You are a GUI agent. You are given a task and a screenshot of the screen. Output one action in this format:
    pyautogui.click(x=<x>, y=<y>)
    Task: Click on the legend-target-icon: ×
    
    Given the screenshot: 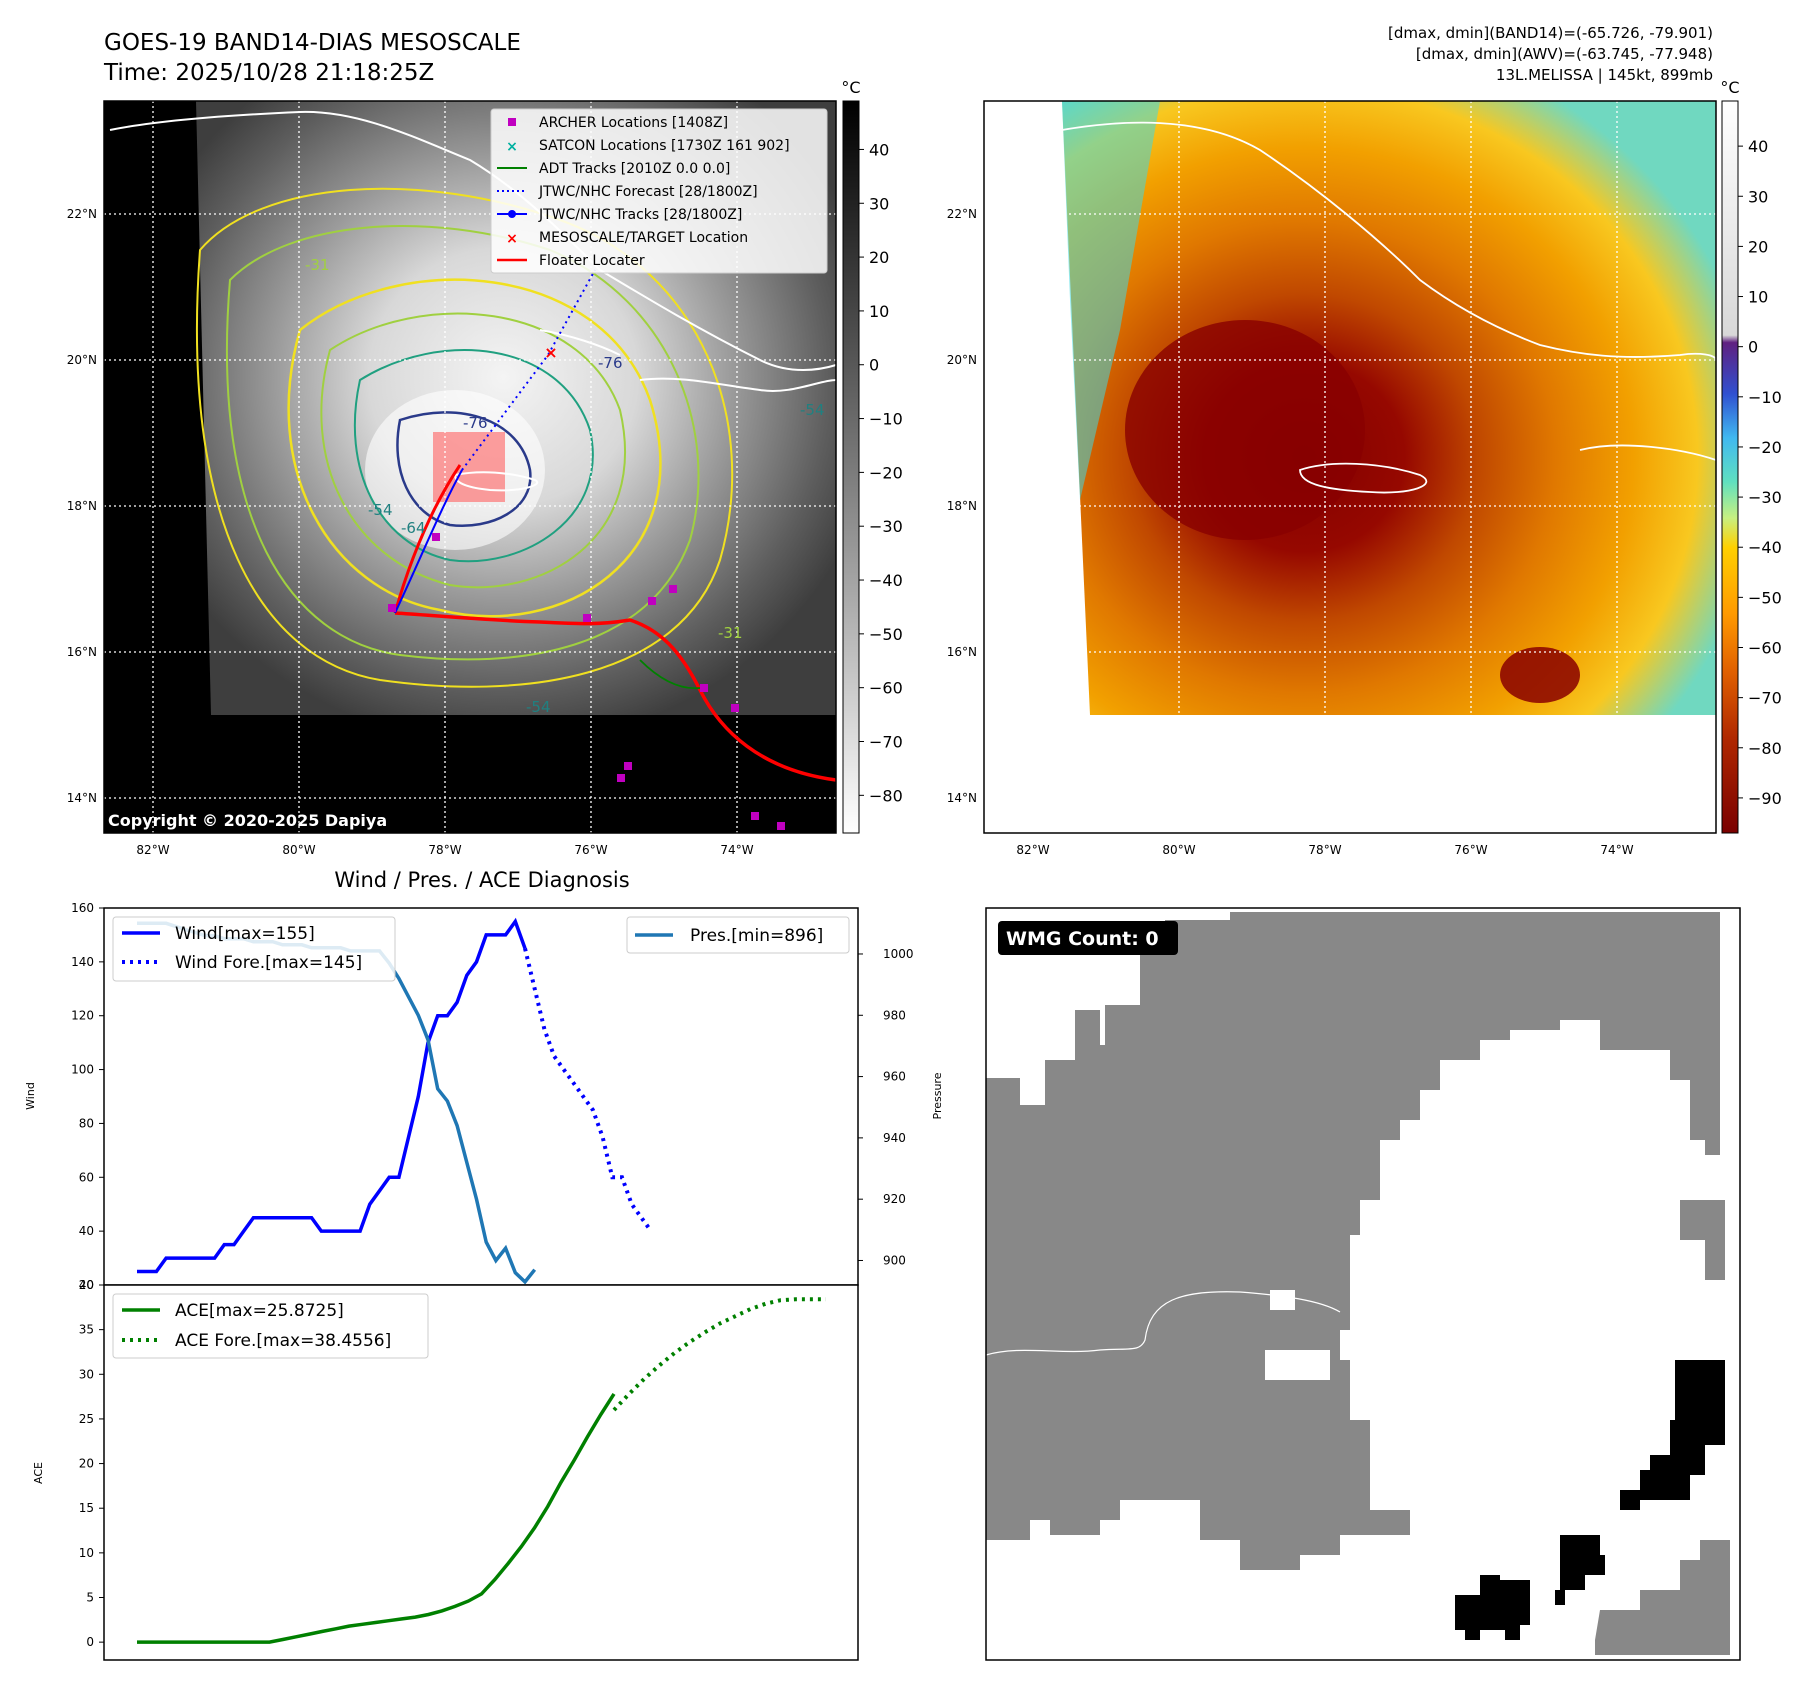 What is the action you would take?
    pyautogui.click(x=512, y=239)
    